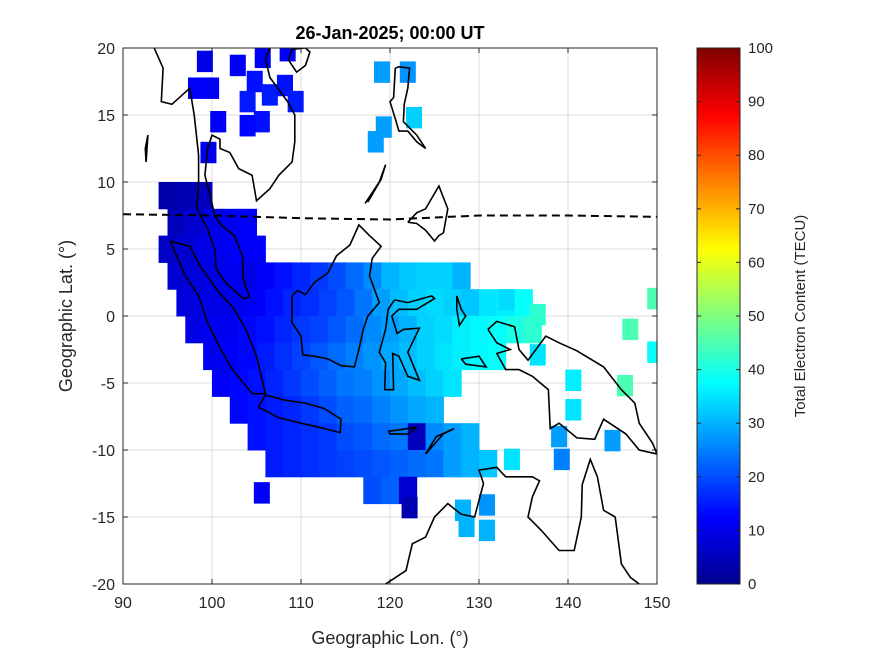 Image resolution: width=875 pixels, height=661 pixels. What do you see at coordinates (479, 603) in the screenshot?
I see `x-tick-label: 130` at bounding box center [479, 603].